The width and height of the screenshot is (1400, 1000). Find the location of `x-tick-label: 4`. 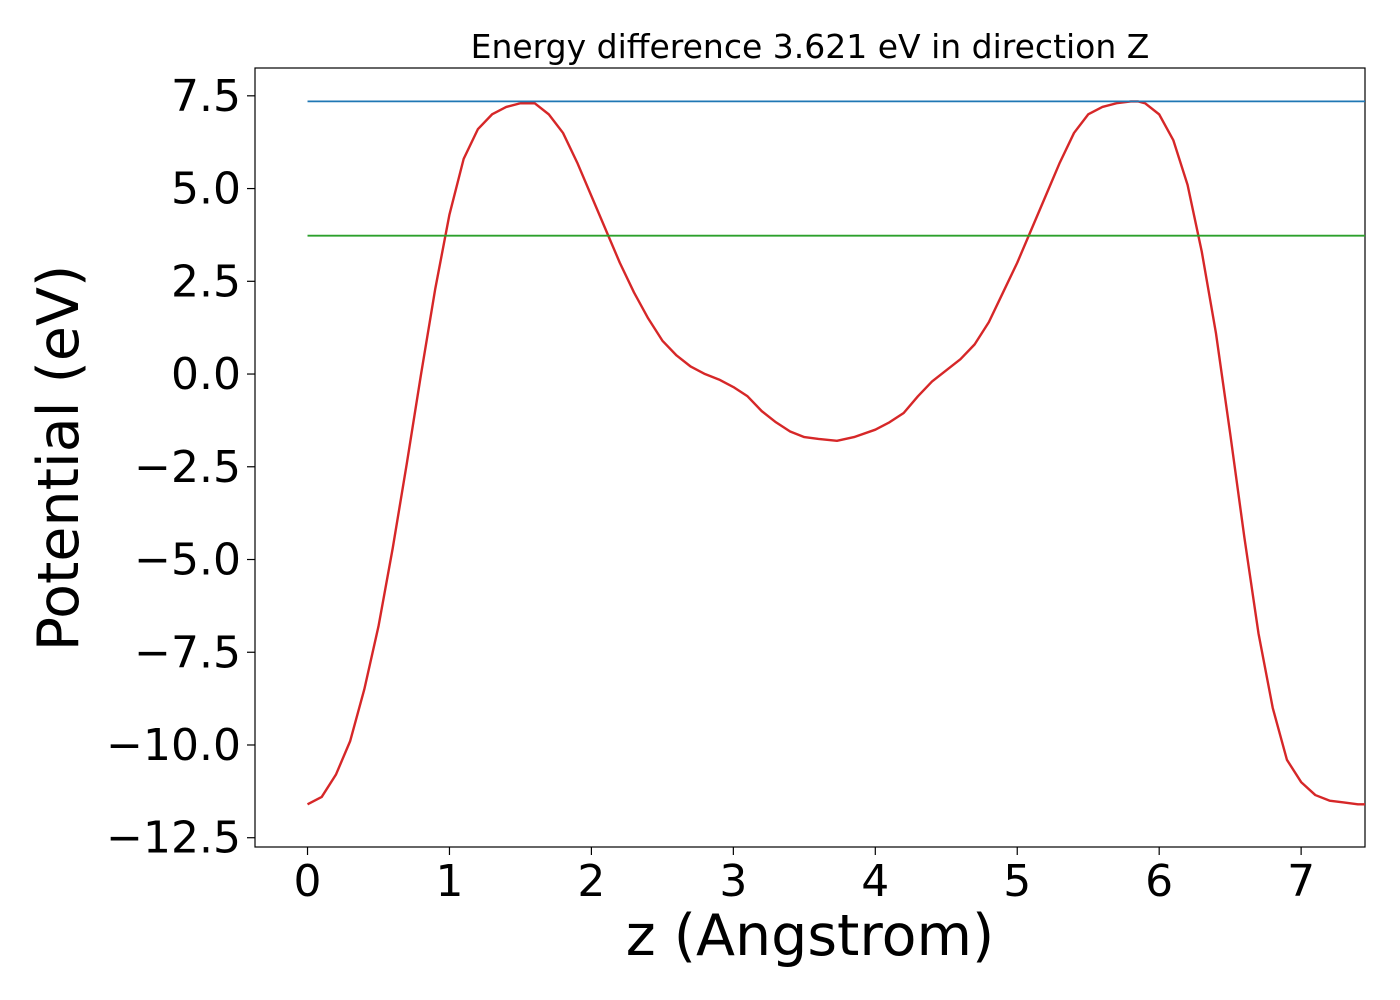

x-tick-label: 4 is located at coordinates (875, 881).